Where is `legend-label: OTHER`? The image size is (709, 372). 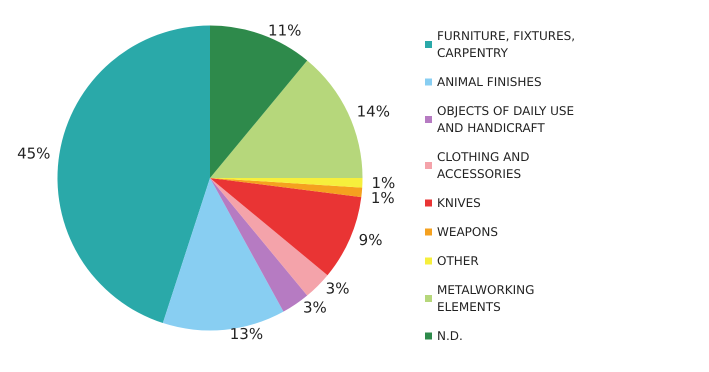
legend-label: OTHER is located at coordinates (458, 261).